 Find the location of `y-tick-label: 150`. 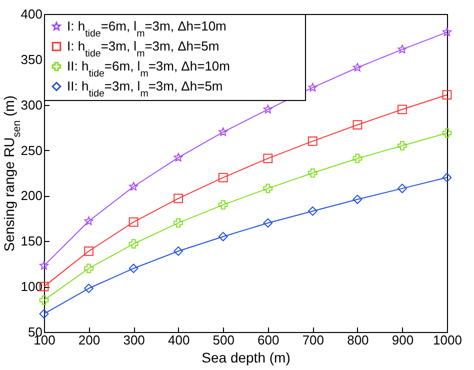

y-tick-label: 150 is located at coordinates (31, 241).